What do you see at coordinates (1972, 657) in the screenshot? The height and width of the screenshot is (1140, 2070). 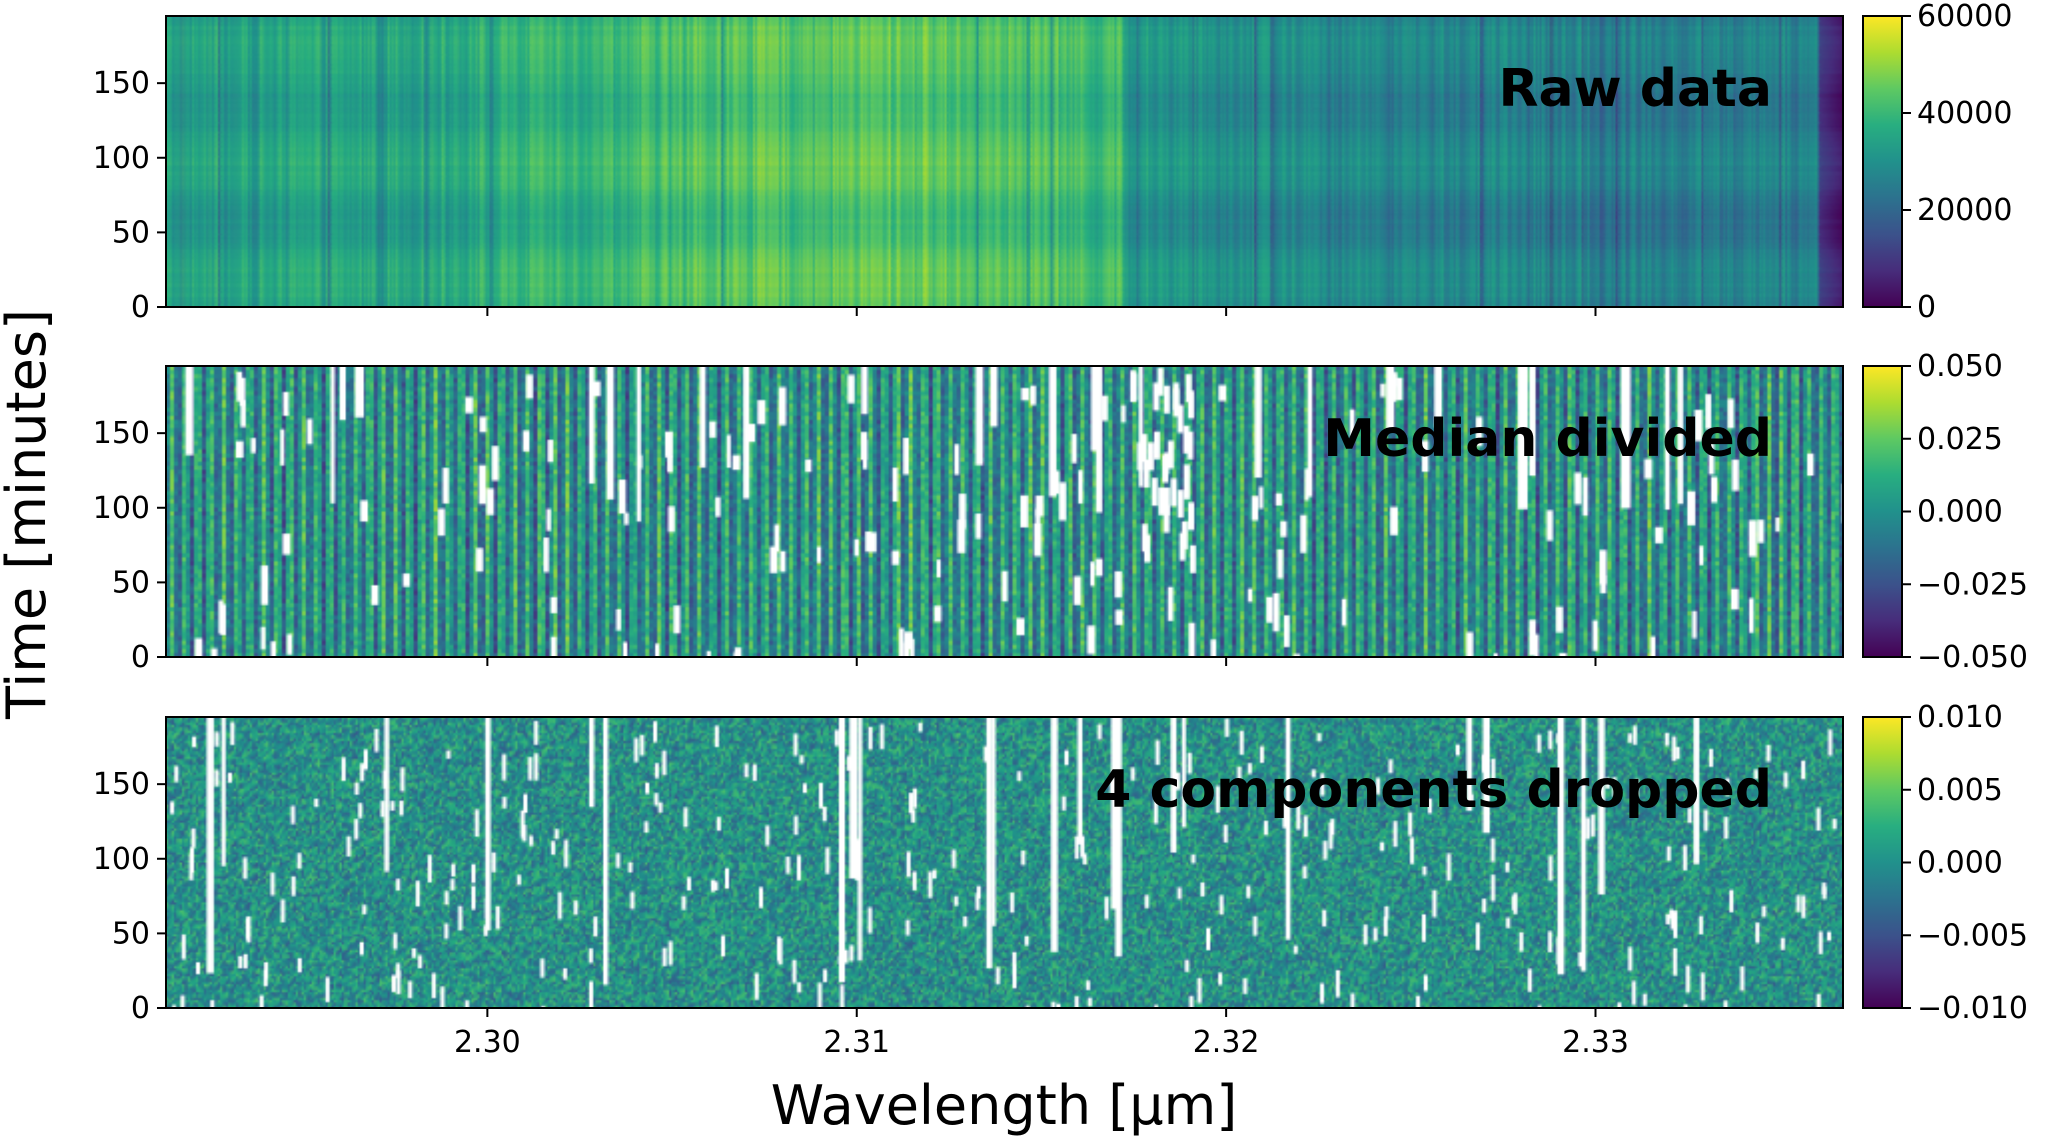 I see `colorbar-tick-label: −0.050` at bounding box center [1972, 657].